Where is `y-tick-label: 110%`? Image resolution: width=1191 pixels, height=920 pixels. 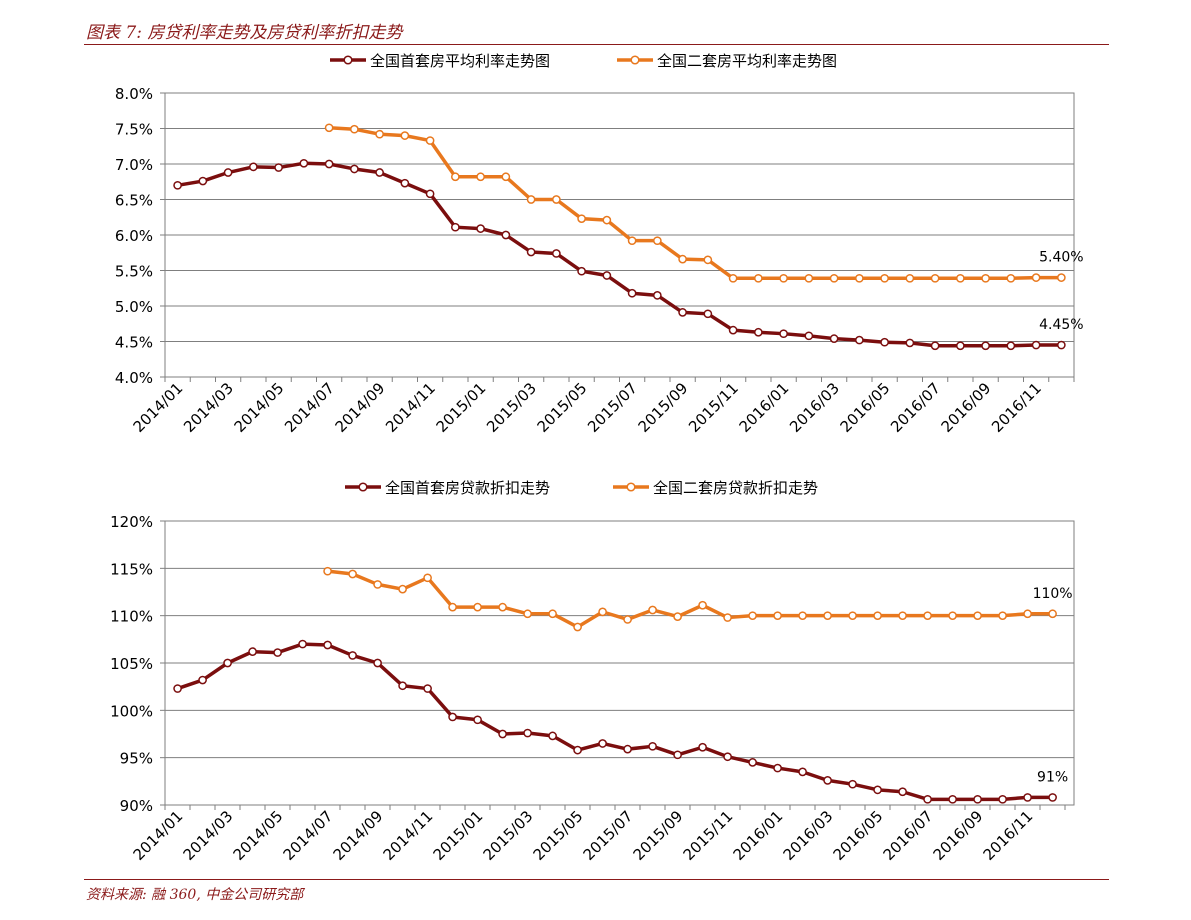
y-tick-label: 110% is located at coordinates (131, 617).